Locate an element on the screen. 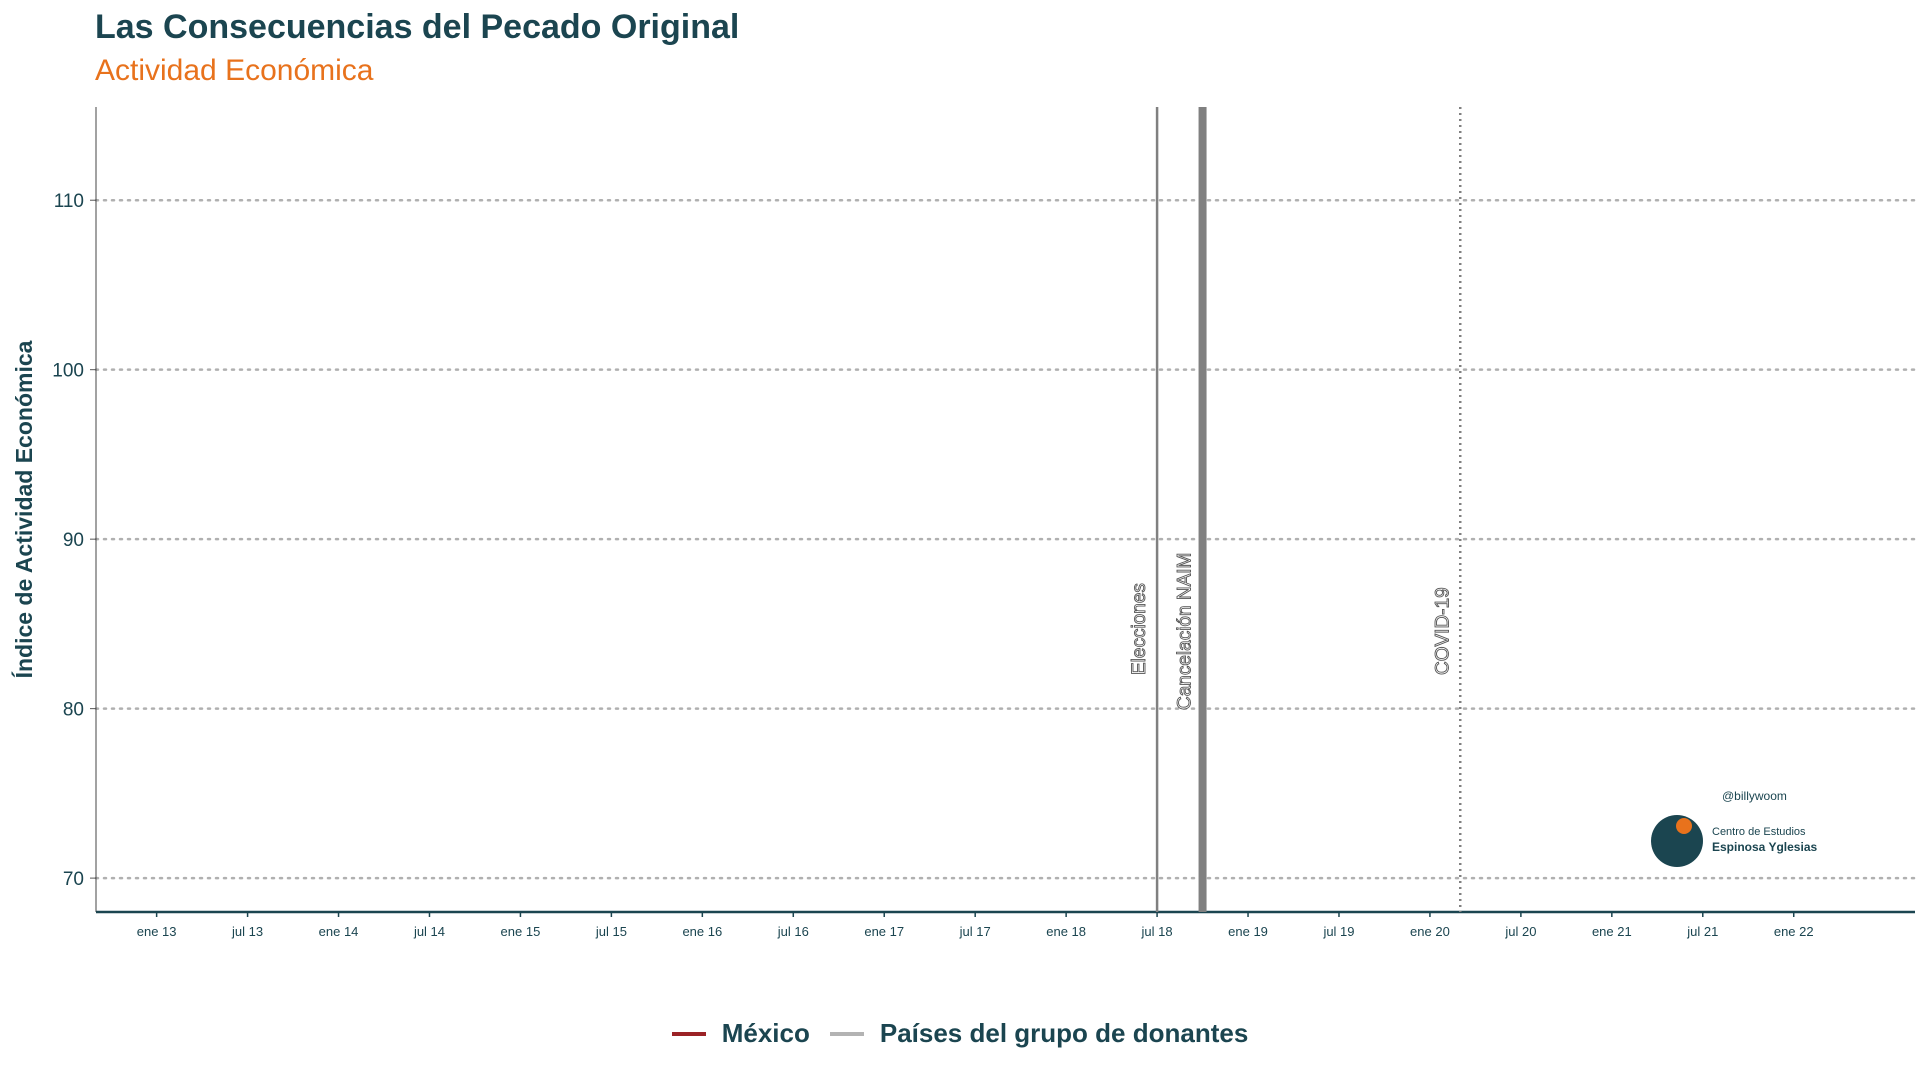 This screenshot has height=1080, width=1920. x-tick-label: jul 17 is located at coordinates (975, 931).